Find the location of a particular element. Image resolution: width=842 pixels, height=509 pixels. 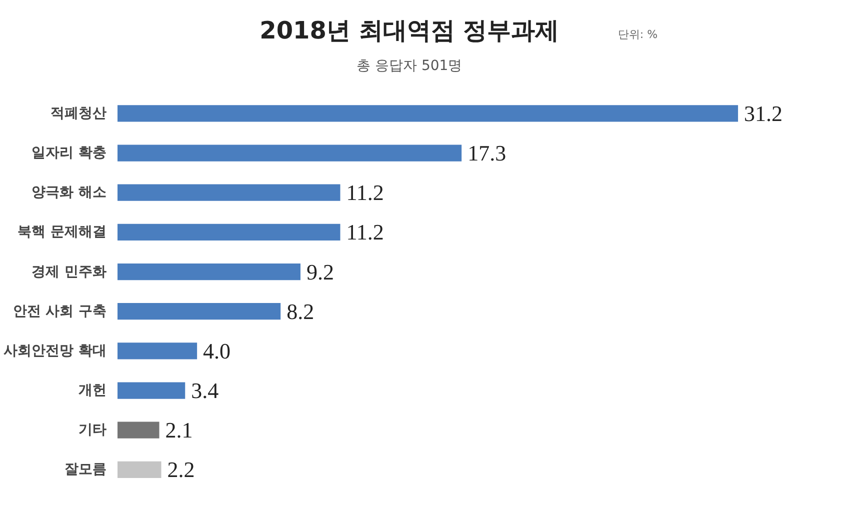

data-label: 31.2 is located at coordinates (763, 113).